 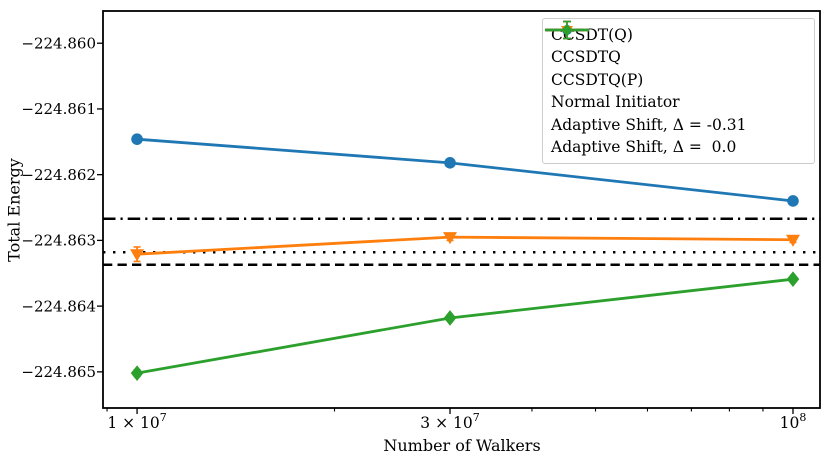 I want to click on legend-entry-label: CCSDTQ, so click(x=586, y=57).